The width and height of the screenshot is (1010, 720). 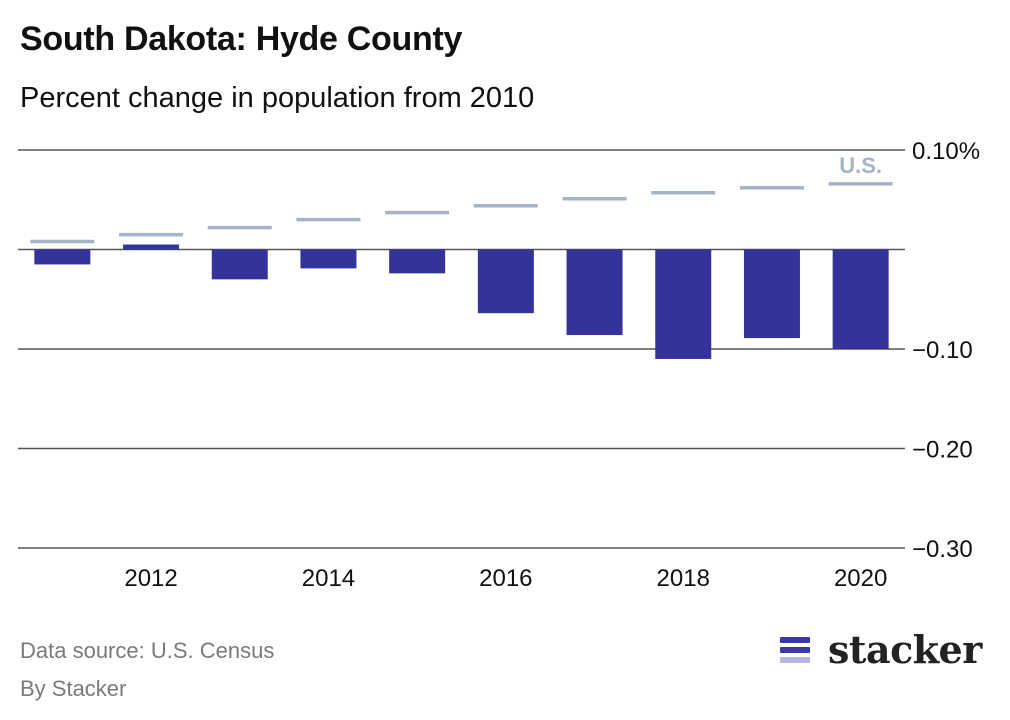 I want to click on chart-title: South Dakota: Hyde County, so click(x=241, y=39).